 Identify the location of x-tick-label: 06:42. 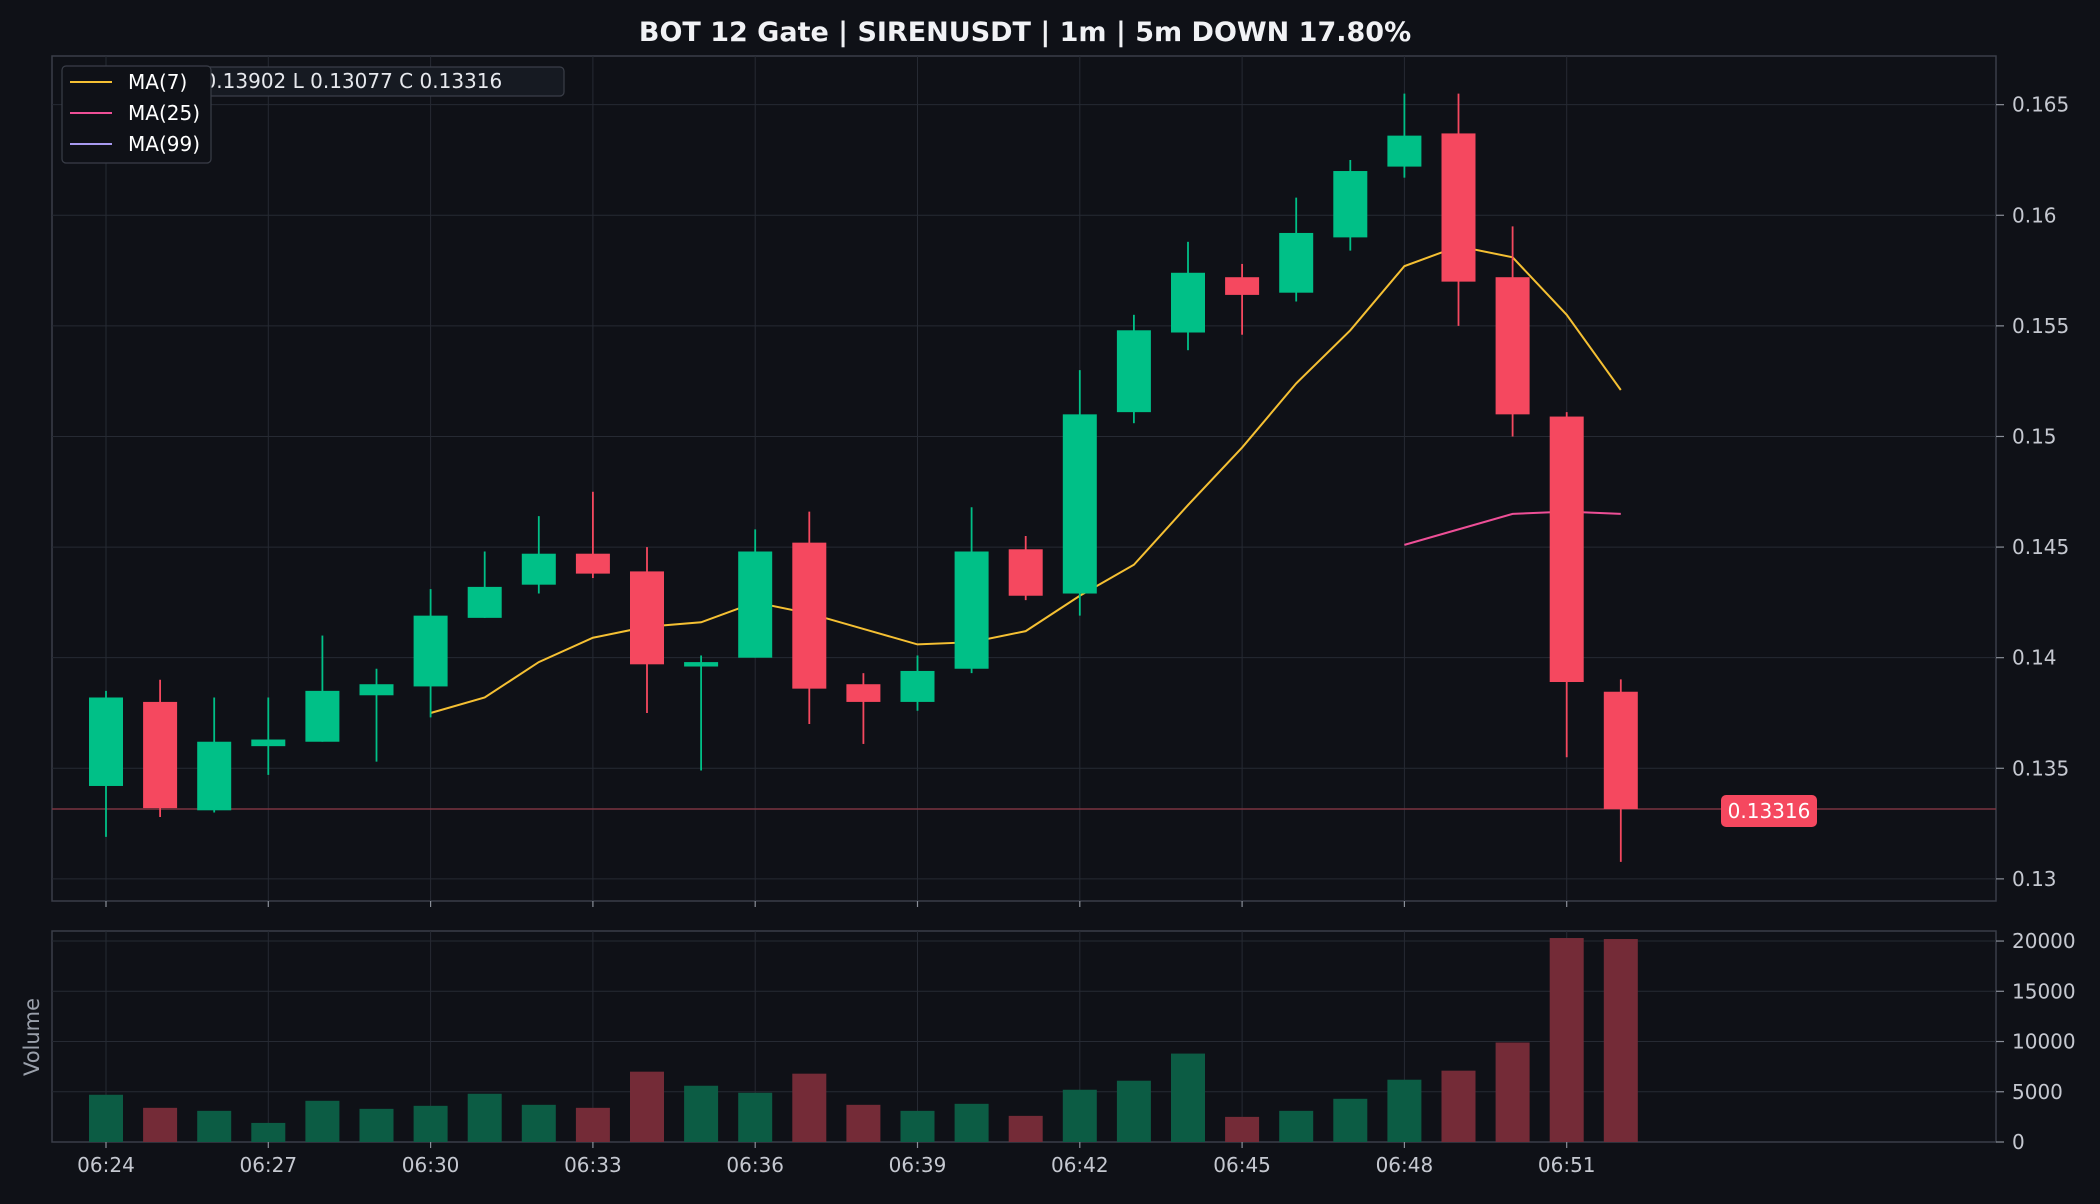
(1080, 1165).